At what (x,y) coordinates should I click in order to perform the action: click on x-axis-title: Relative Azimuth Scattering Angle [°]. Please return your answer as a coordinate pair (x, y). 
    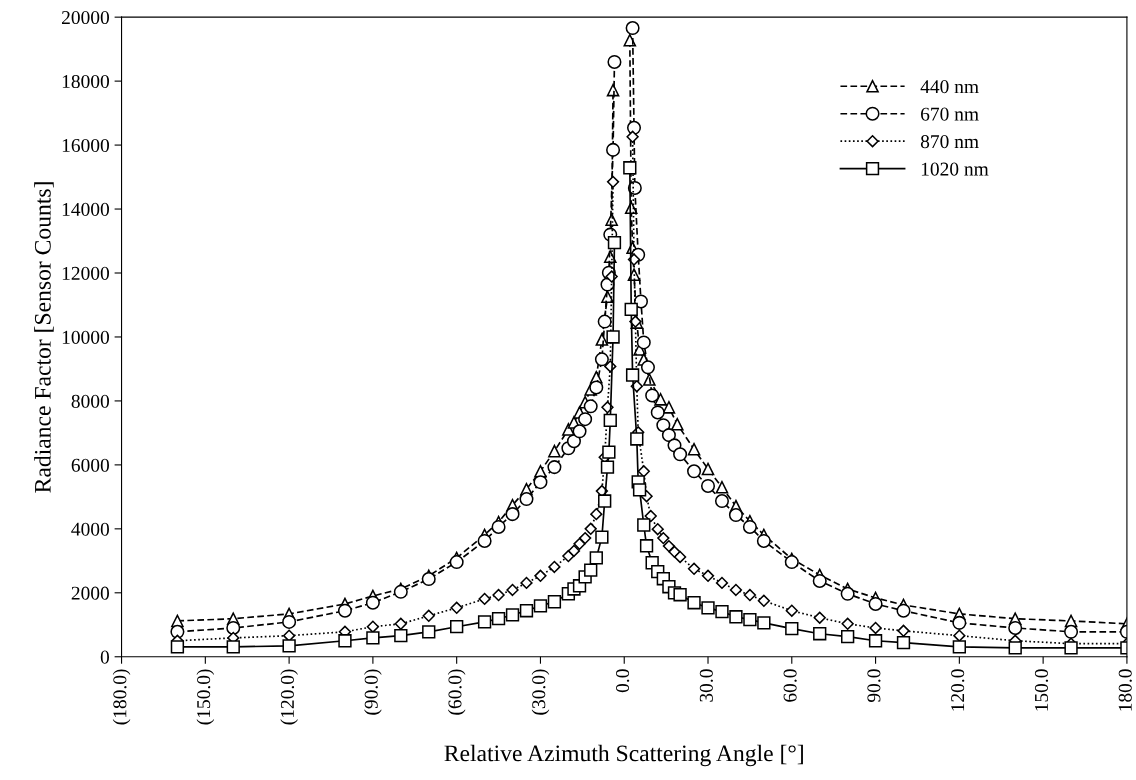
    Looking at the image, I should click on (623, 755).